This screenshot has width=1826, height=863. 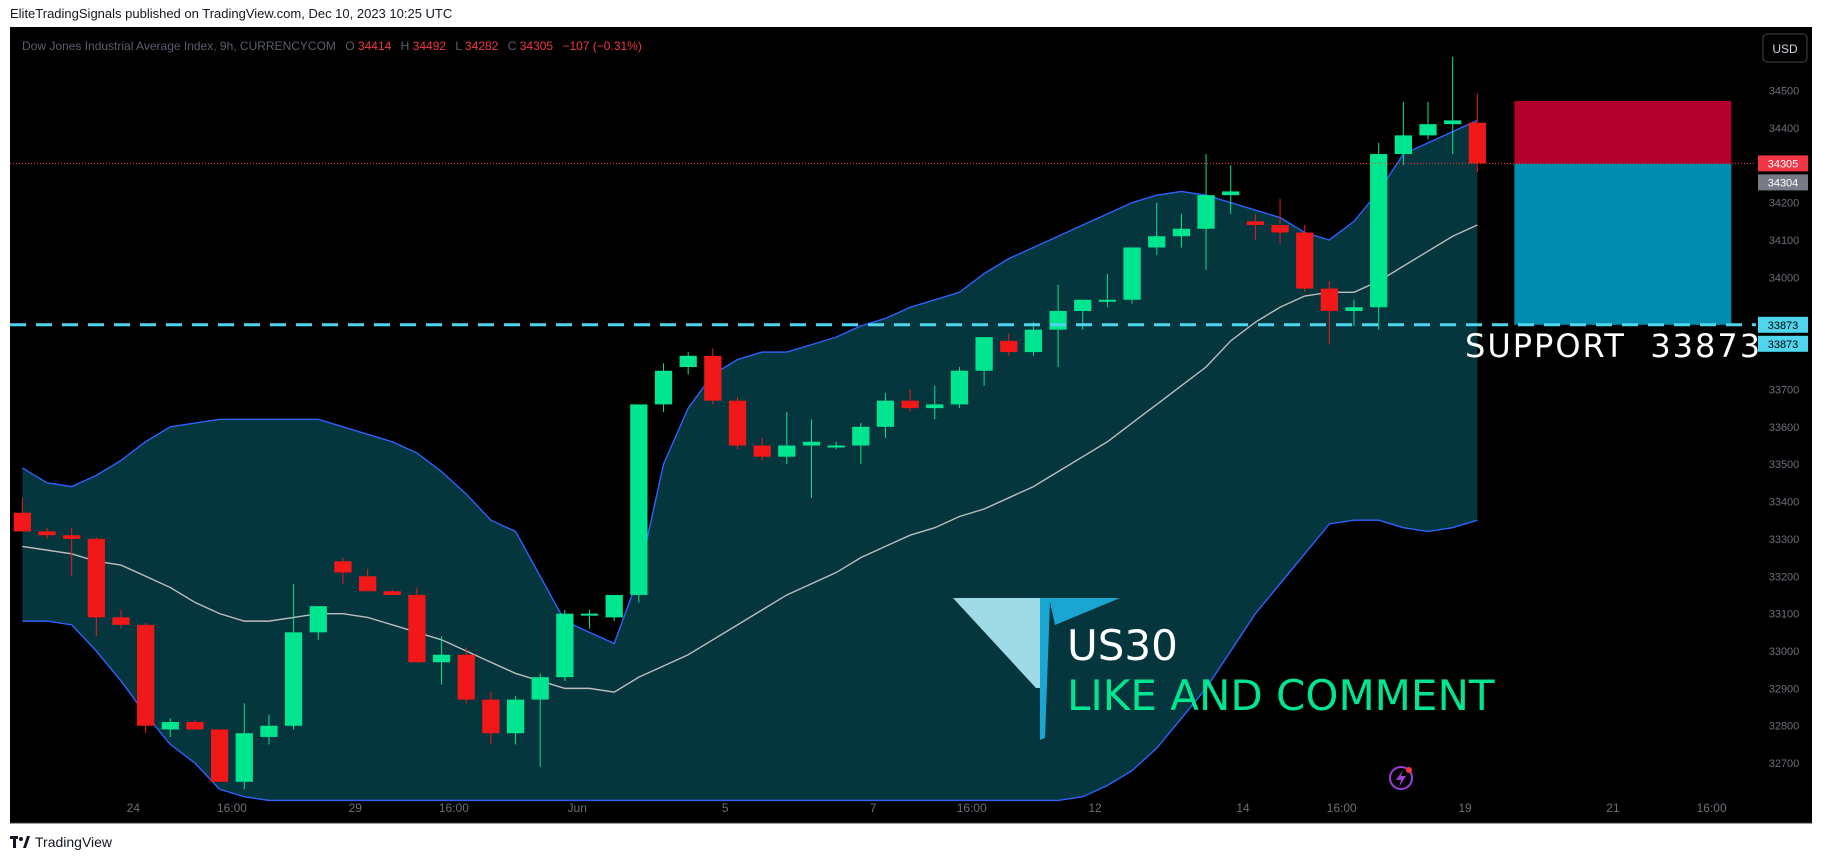 What do you see at coordinates (1784, 652) in the screenshot?
I see `price-tick-label: 33000` at bounding box center [1784, 652].